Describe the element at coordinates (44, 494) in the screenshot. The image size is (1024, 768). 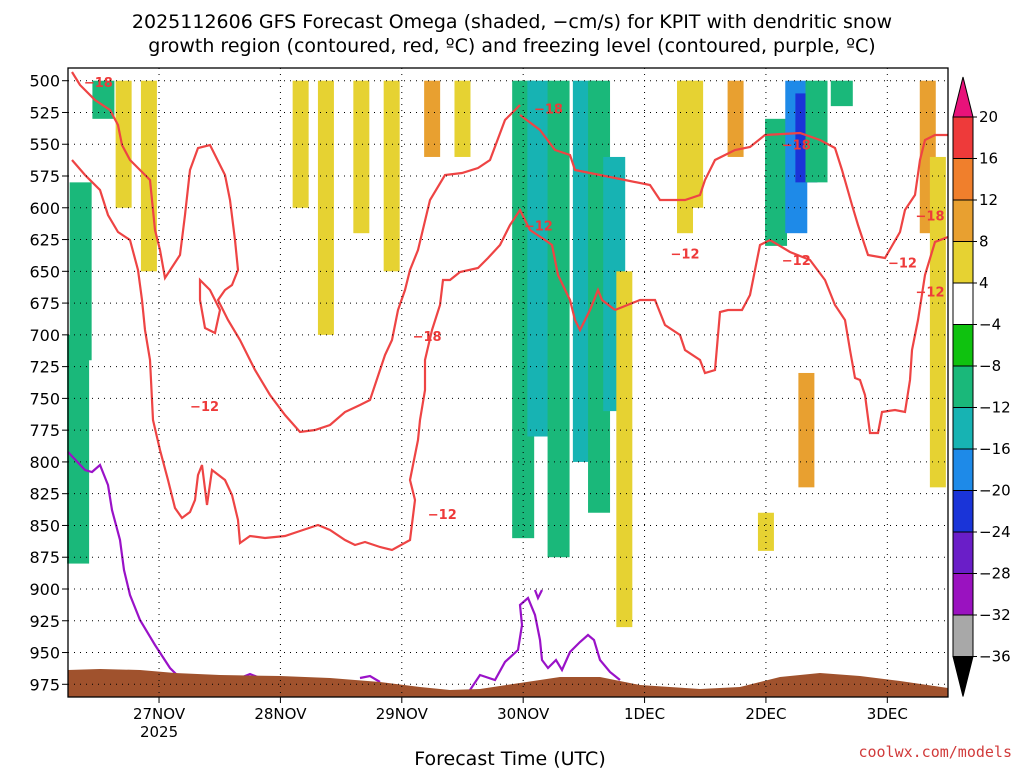
I see `y-tick-label-825: 825` at that location.